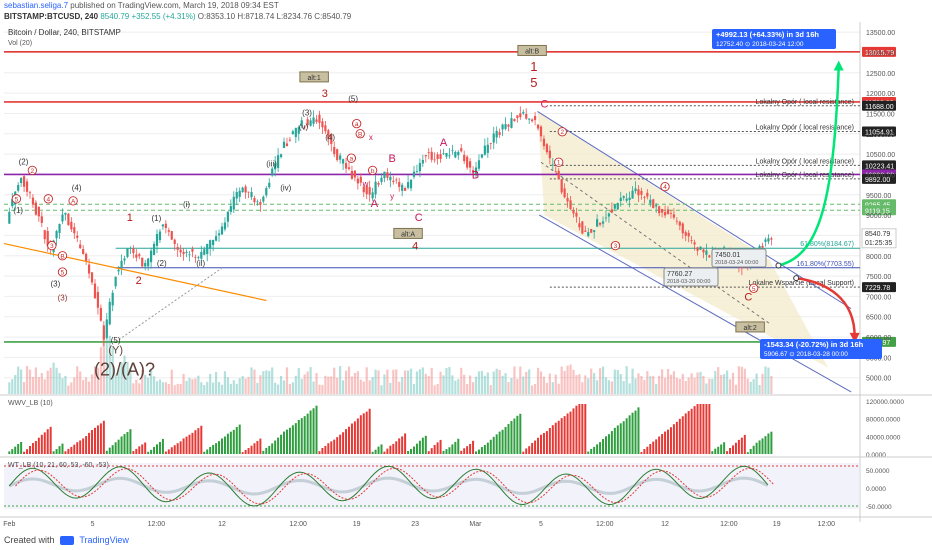 Image resolution: width=932 pixels, height=550 pixels. What do you see at coordinates (157, 524) in the screenshot?
I see `time-tick: 12:00` at bounding box center [157, 524].